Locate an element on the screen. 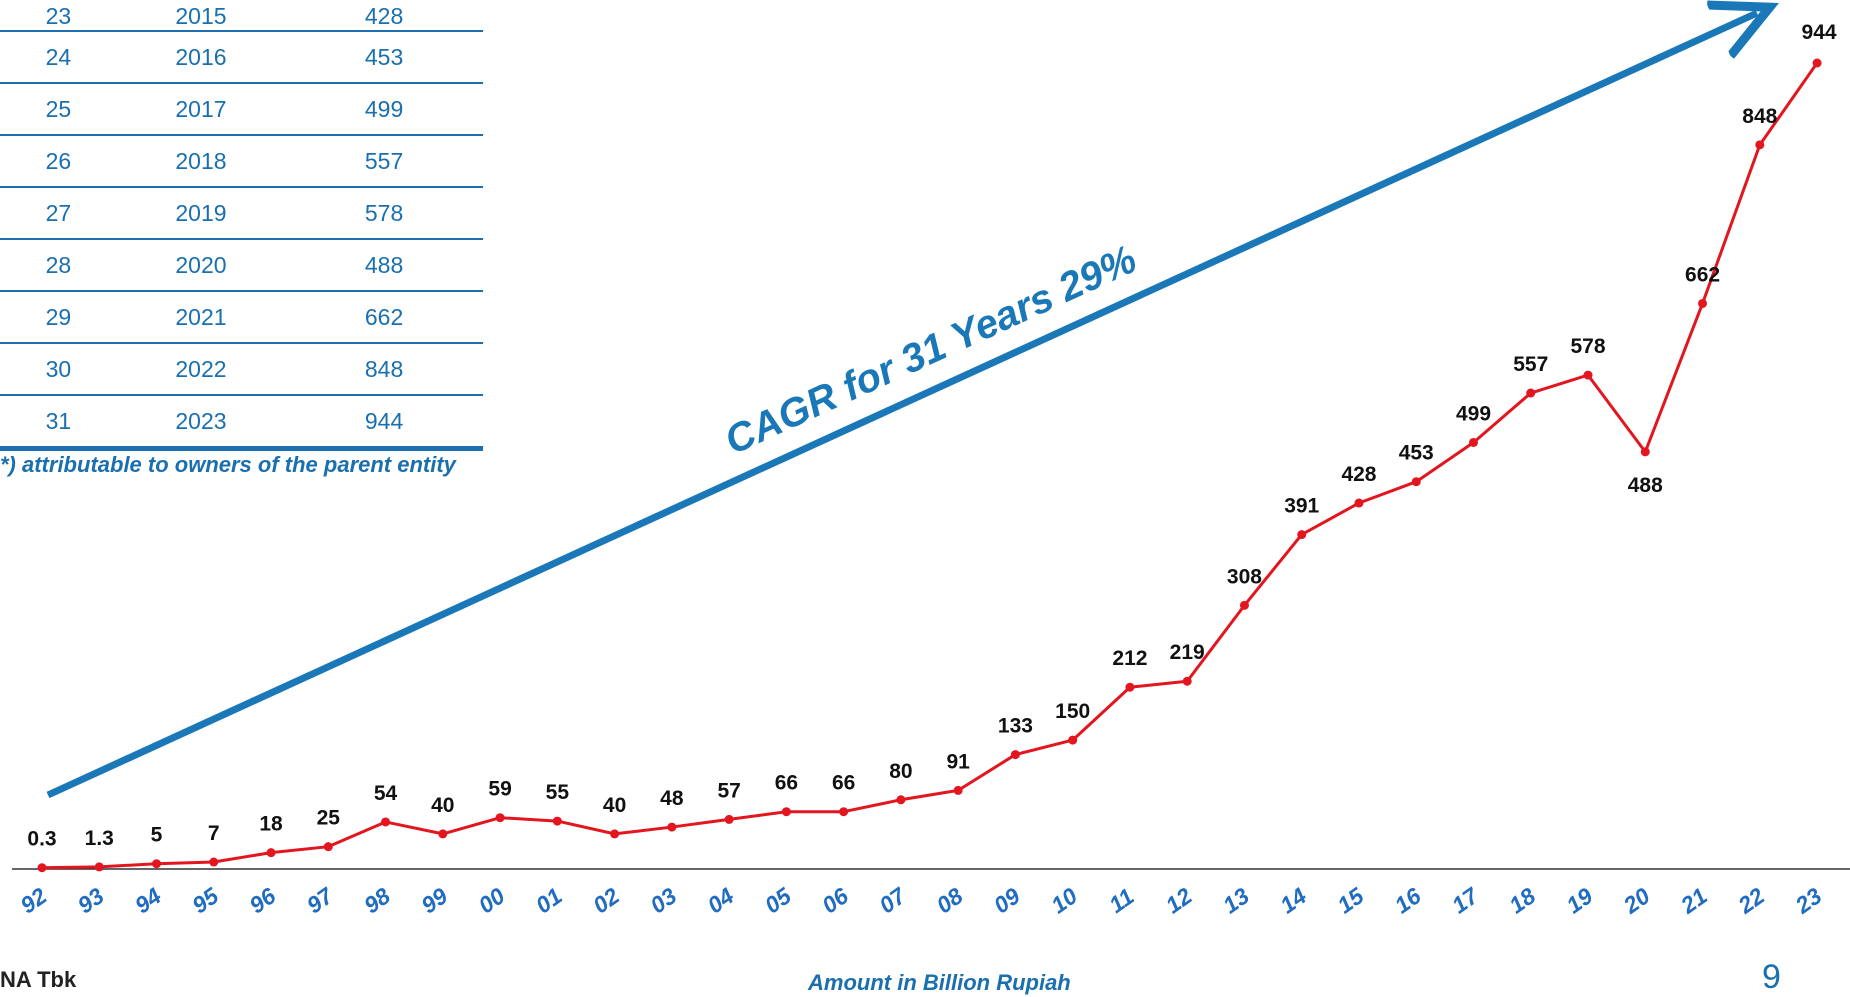  table-row: 24 2016 453 is located at coordinates (241, 57).